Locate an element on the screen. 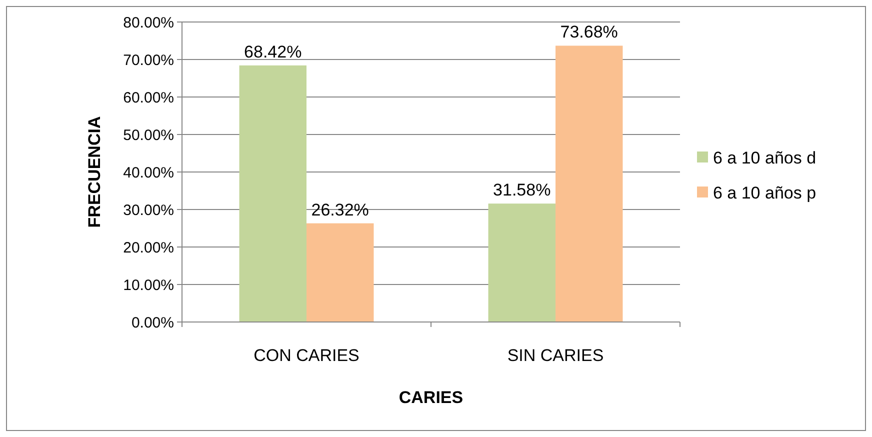  y-tick-label: 80.00% is located at coordinates (148, 23).